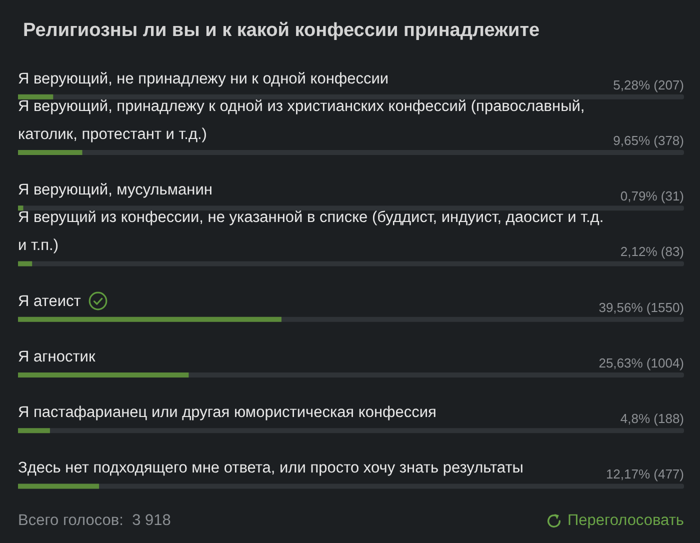 Image resolution: width=700 pixels, height=543 pixels. Describe the element at coordinates (301, 120) in the screenshot. I see `y-tick-label: Я верующий, принадлежу к одной из христианских конфессий (православный, католик, протестант и т.д.)` at that location.